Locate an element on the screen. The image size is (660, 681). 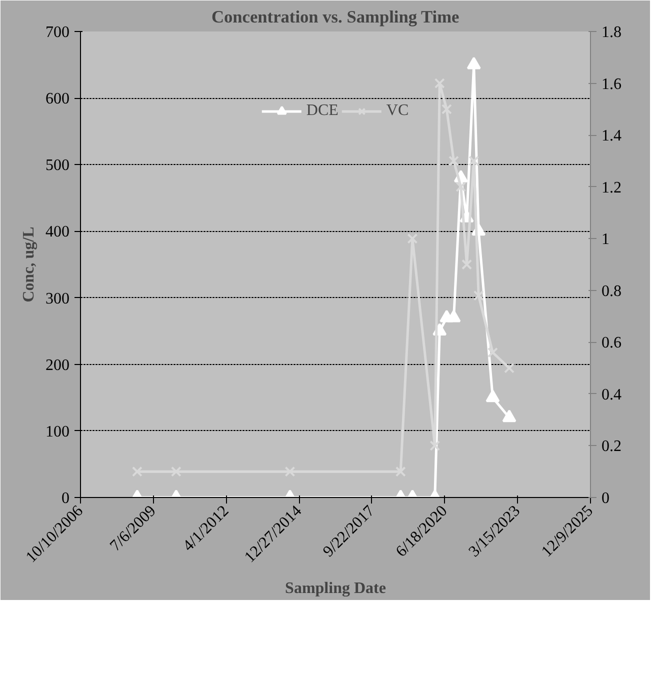
y2-tick-label: 0.6 is located at coordinates (612, 343).